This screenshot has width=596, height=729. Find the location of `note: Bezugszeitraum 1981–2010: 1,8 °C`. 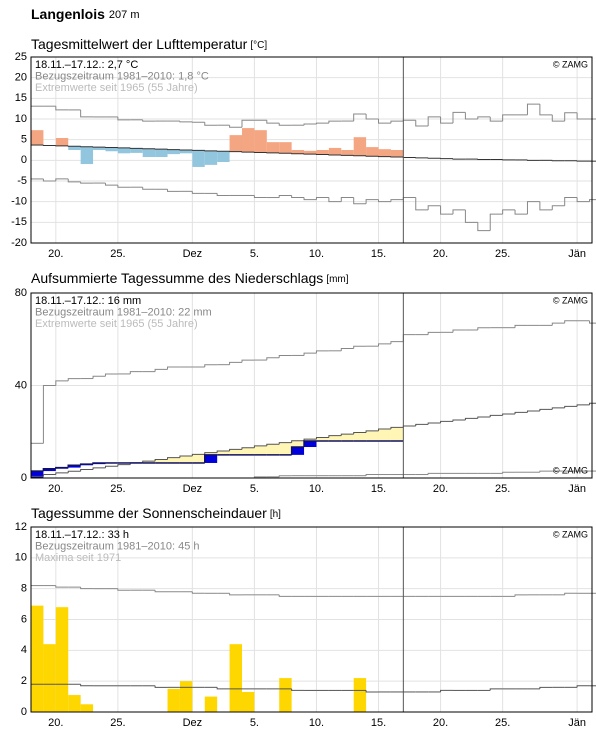

note: Bezugszeitraum 1981–2010: 1,8 °C is located at coordinates (122, 76).